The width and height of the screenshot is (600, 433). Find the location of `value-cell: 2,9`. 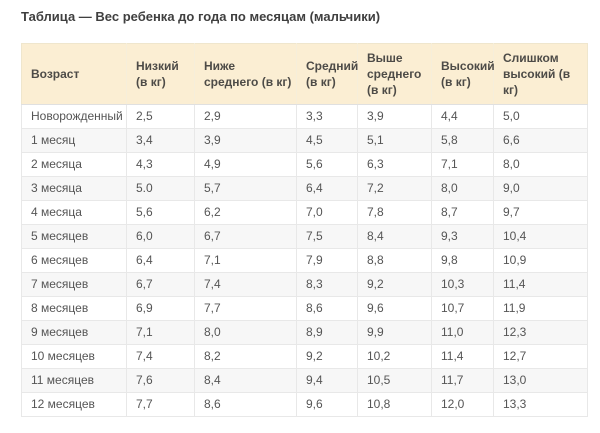

value-cell: 2,9 is located at coordinates (245, 117).